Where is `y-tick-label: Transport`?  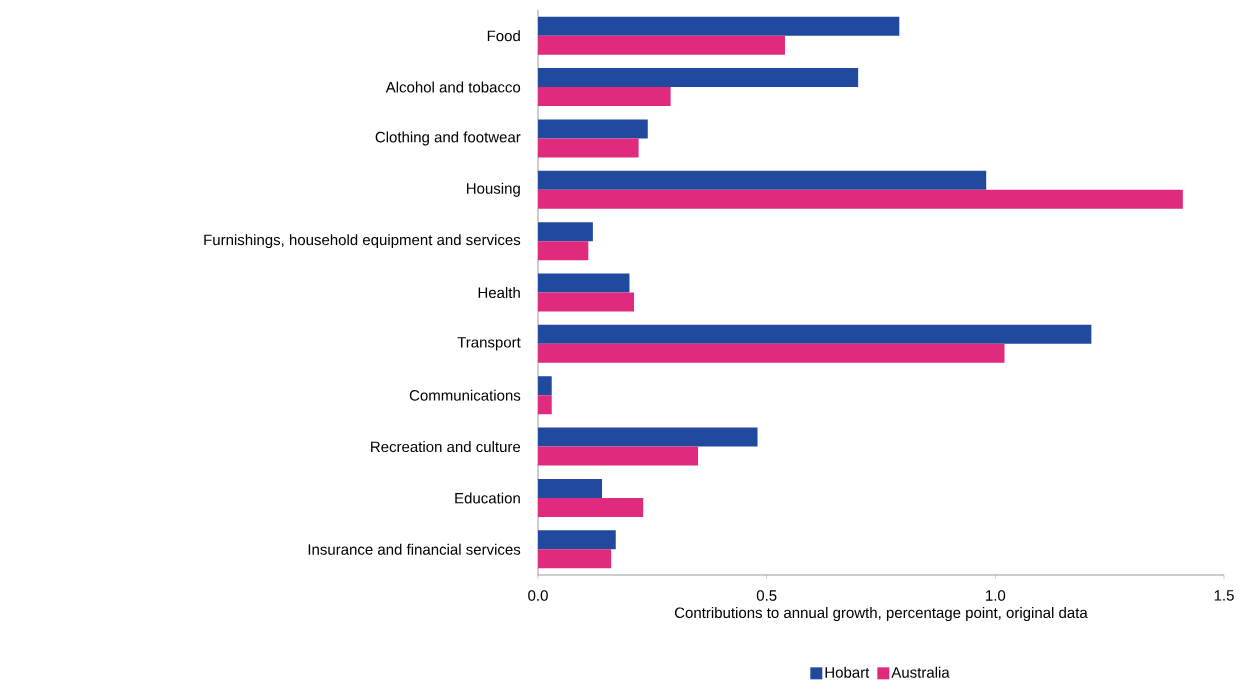 y-tick-label: Transport is located at coordinates (489, 344).